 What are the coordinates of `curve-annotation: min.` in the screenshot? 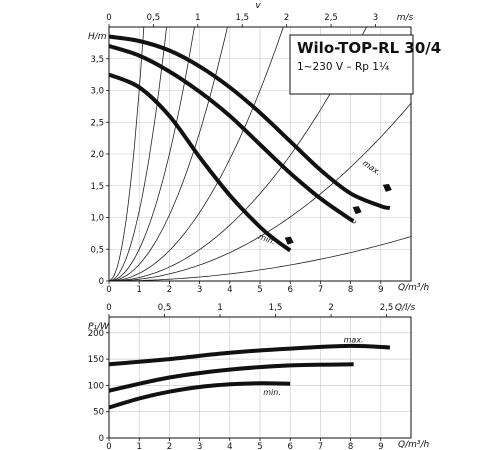 It's located at (272, 392).